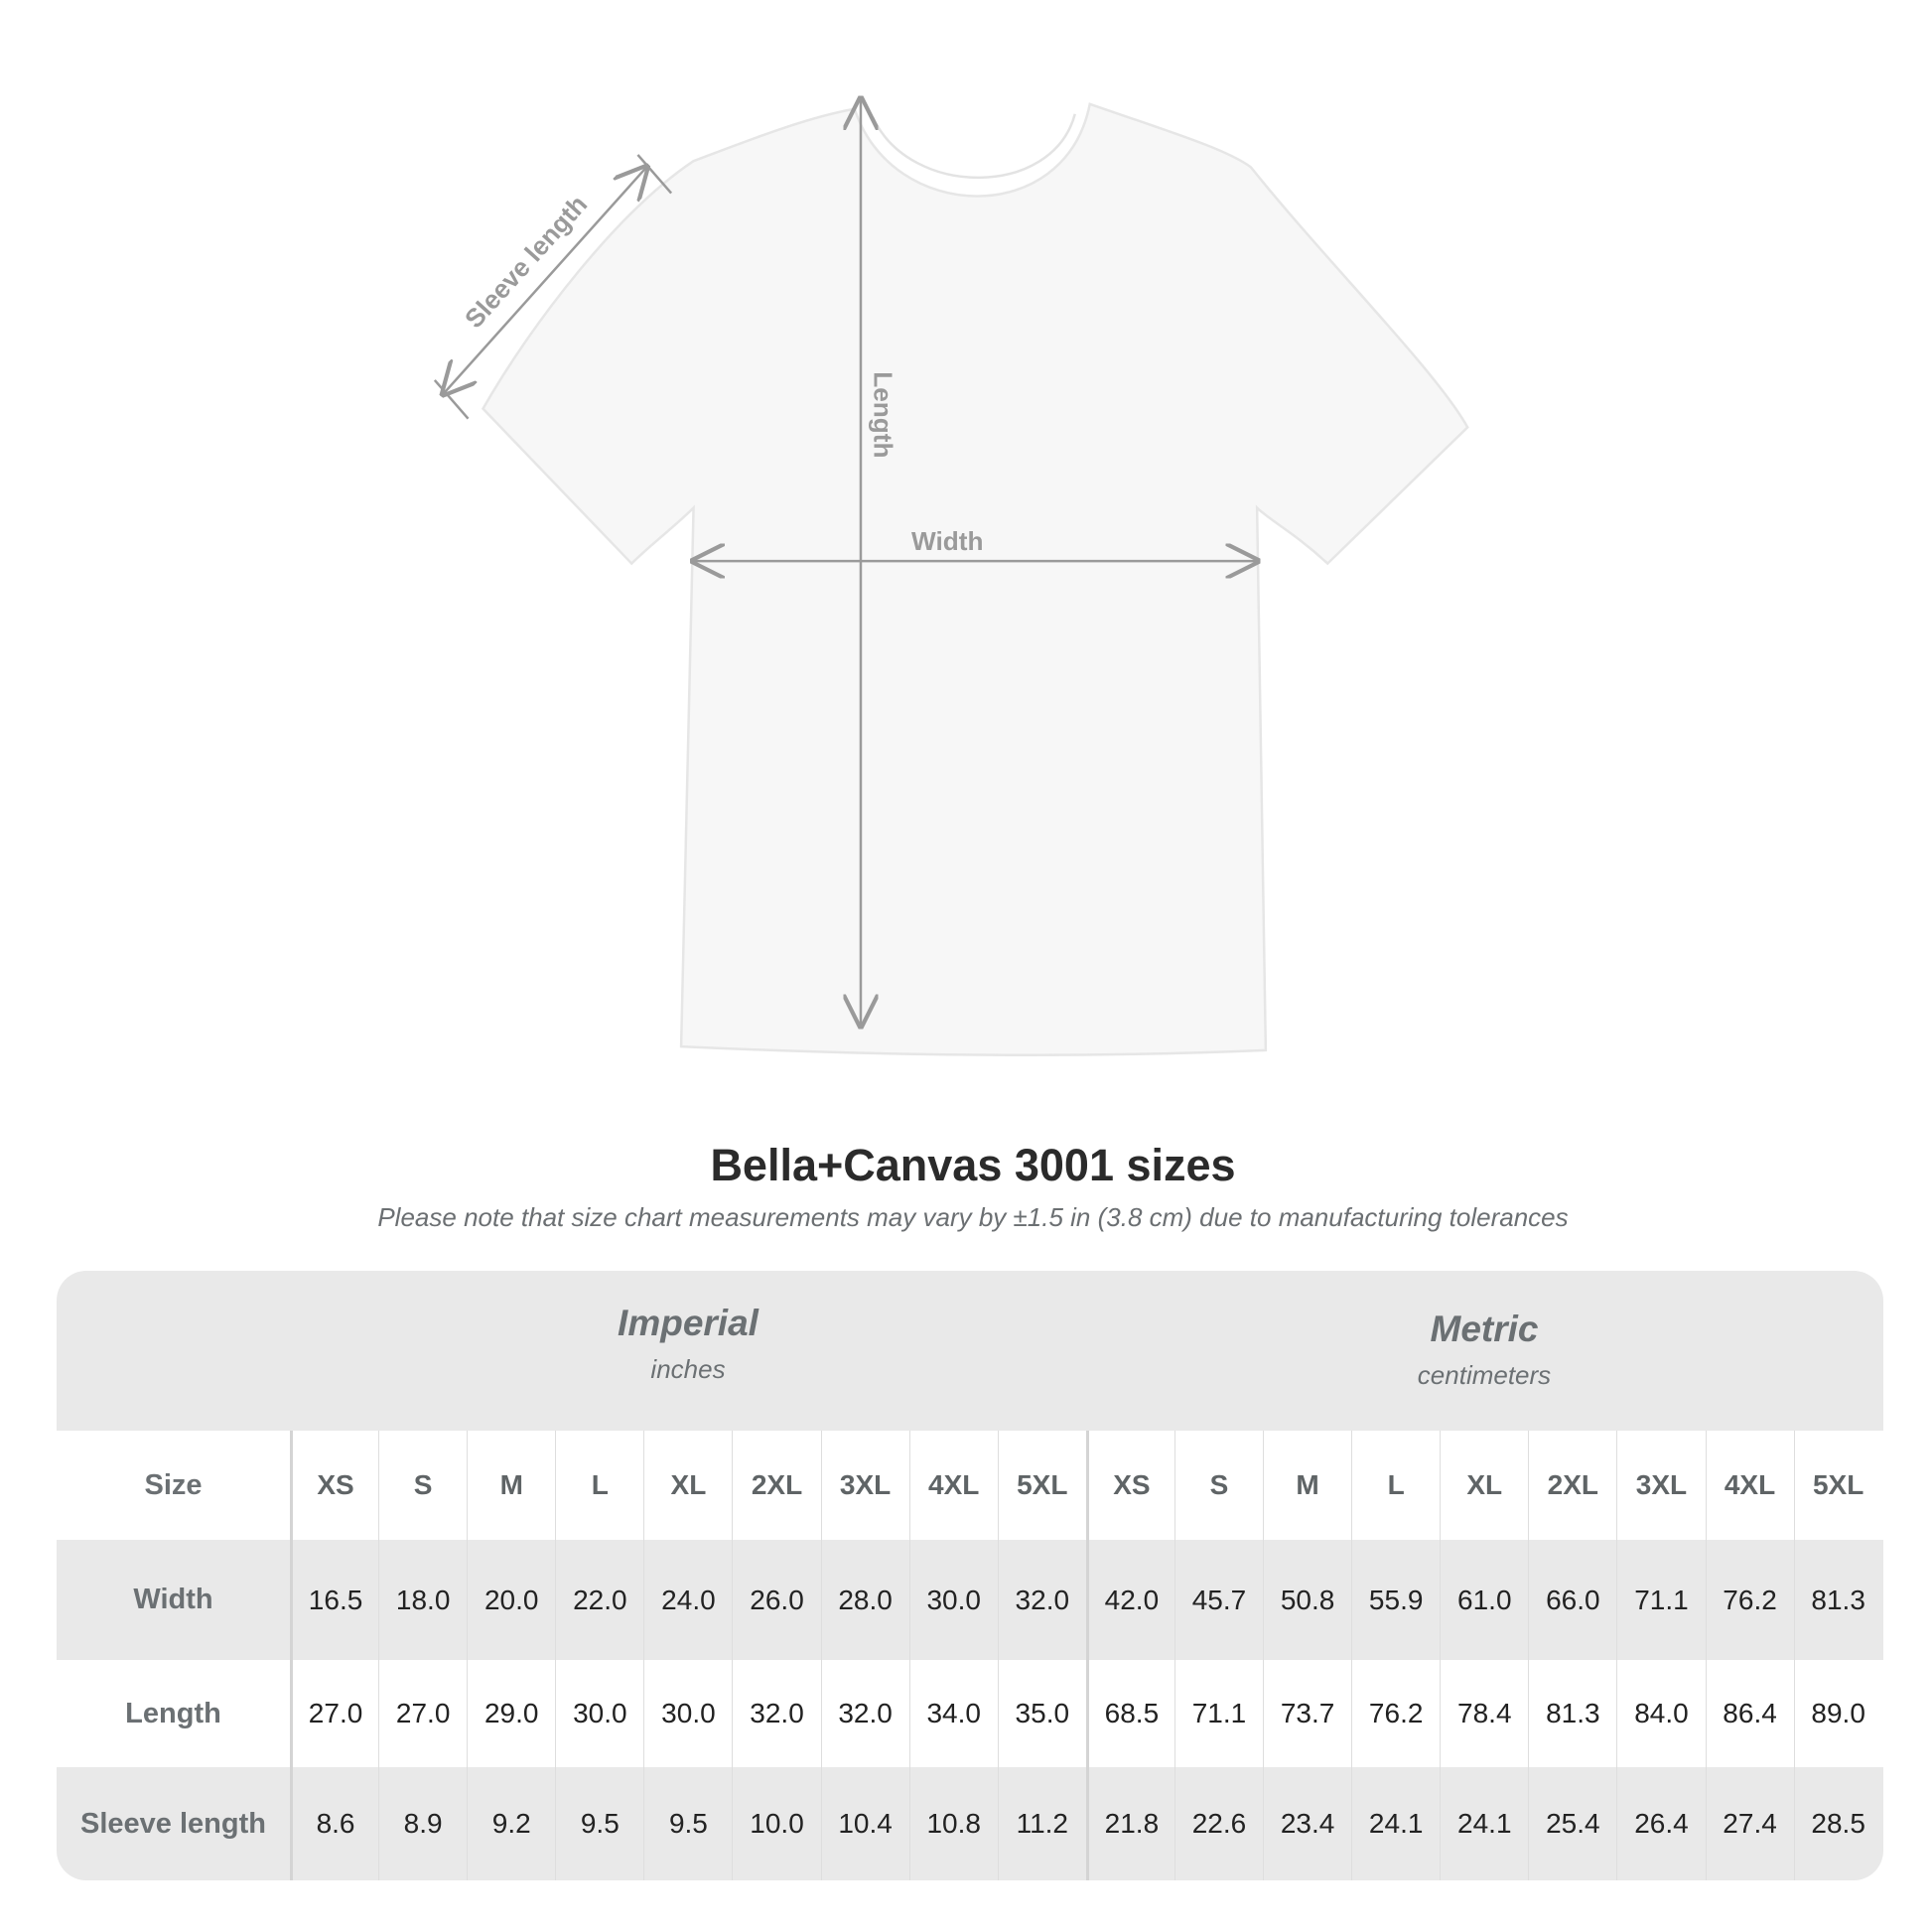 The image size is (1932, 1932). Describe the element at coordinates (1749, 1714) in the screenshot. I see `metric-value-cell: 86.4` at that location.